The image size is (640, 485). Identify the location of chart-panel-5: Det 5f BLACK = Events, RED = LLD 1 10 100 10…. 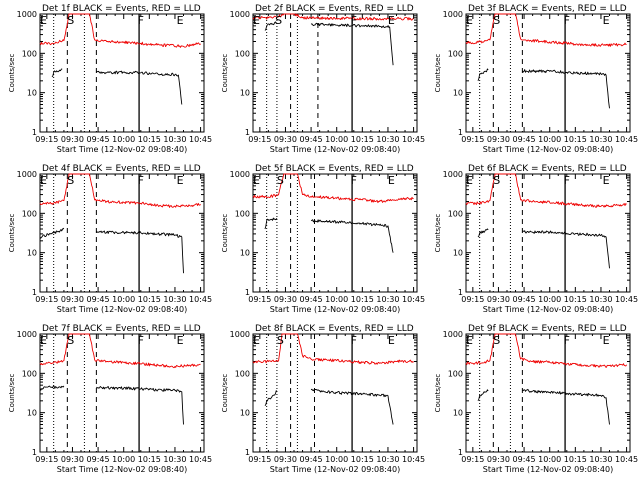
(323, 239).